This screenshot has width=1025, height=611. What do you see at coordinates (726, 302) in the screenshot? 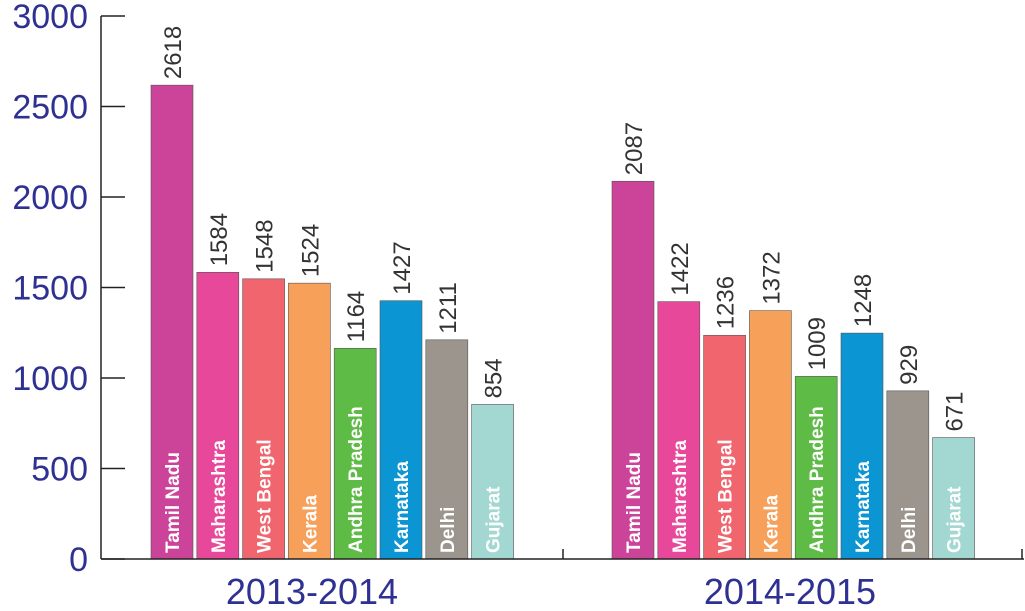
I see `bar-value-label: 1236` at bounding box center [726, 302].